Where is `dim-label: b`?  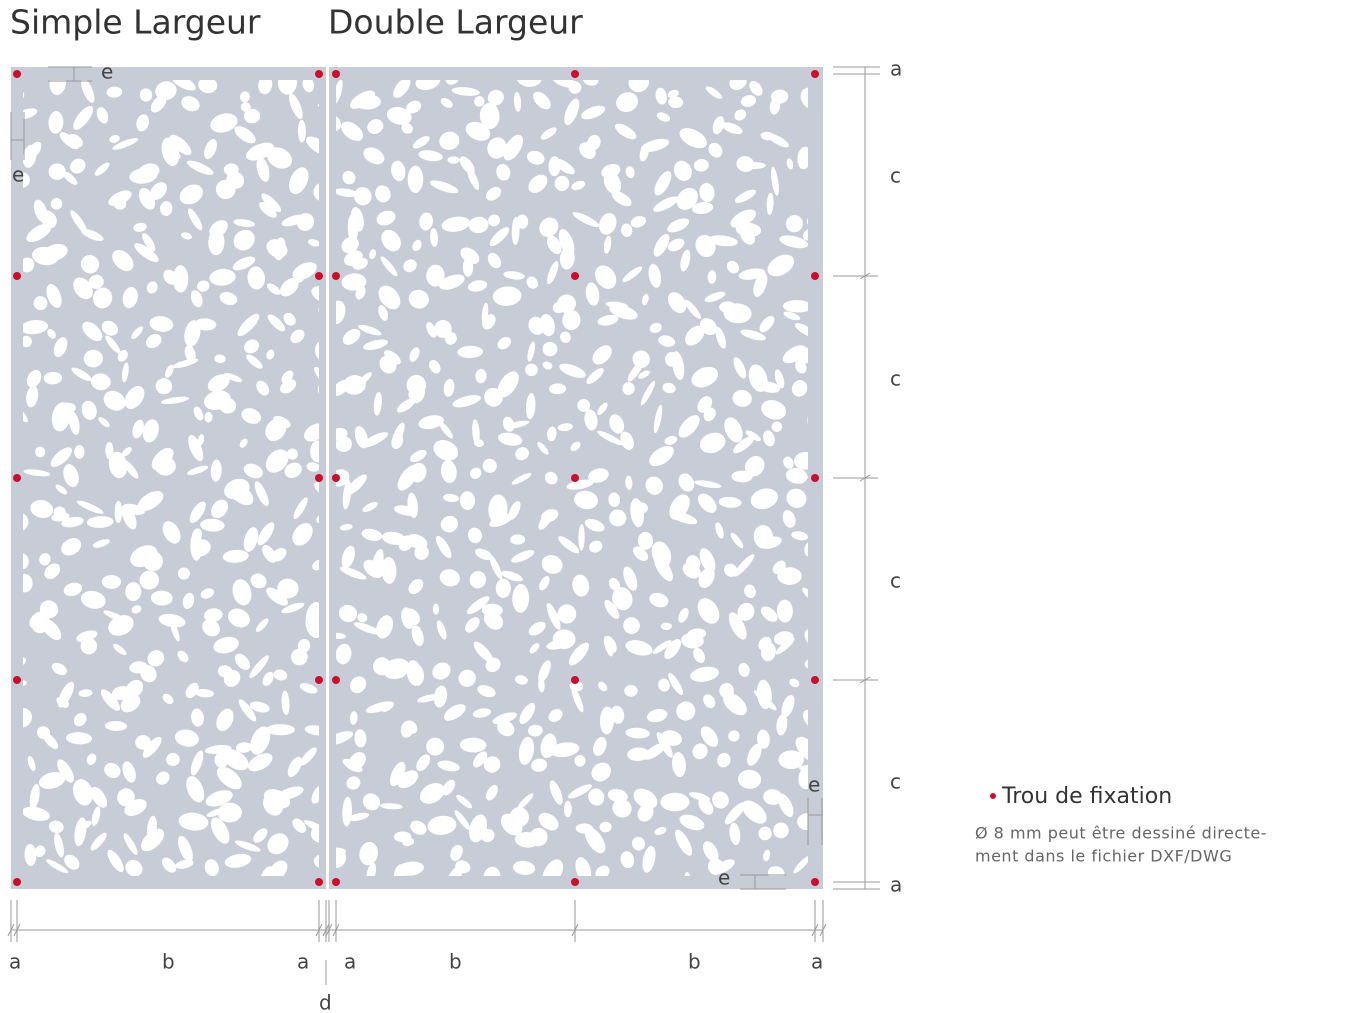
dim-label: b is located at coordinates (455, 962).